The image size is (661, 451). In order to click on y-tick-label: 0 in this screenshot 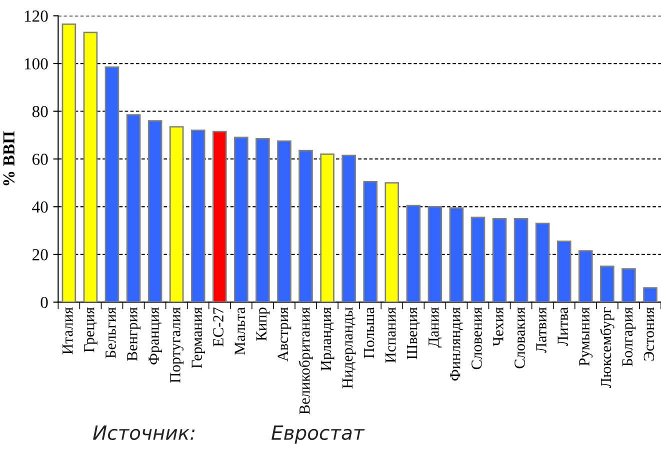, I will do `click(44, 302)`.